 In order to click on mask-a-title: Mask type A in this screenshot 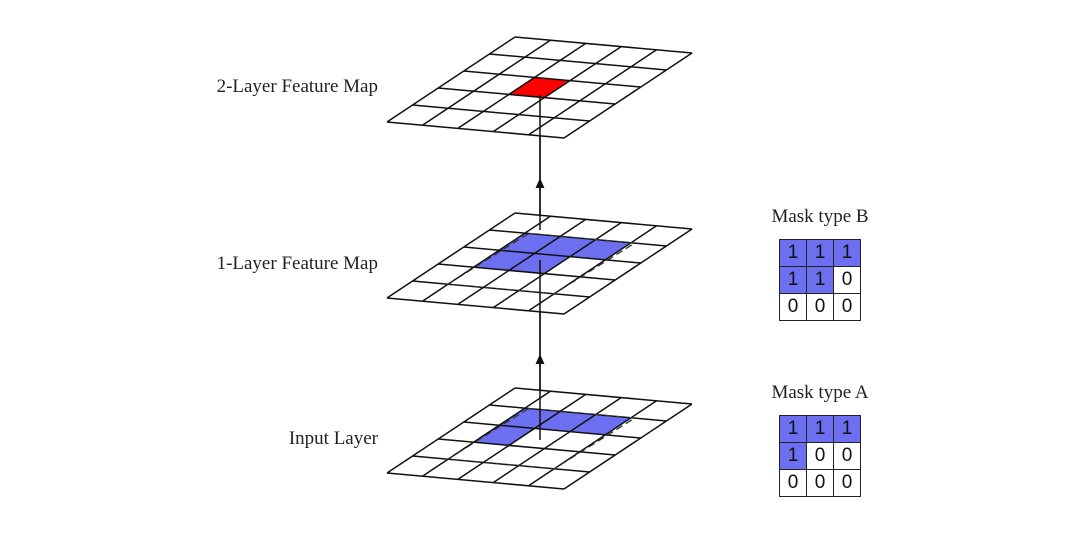, I will do `click(820, 392)`.